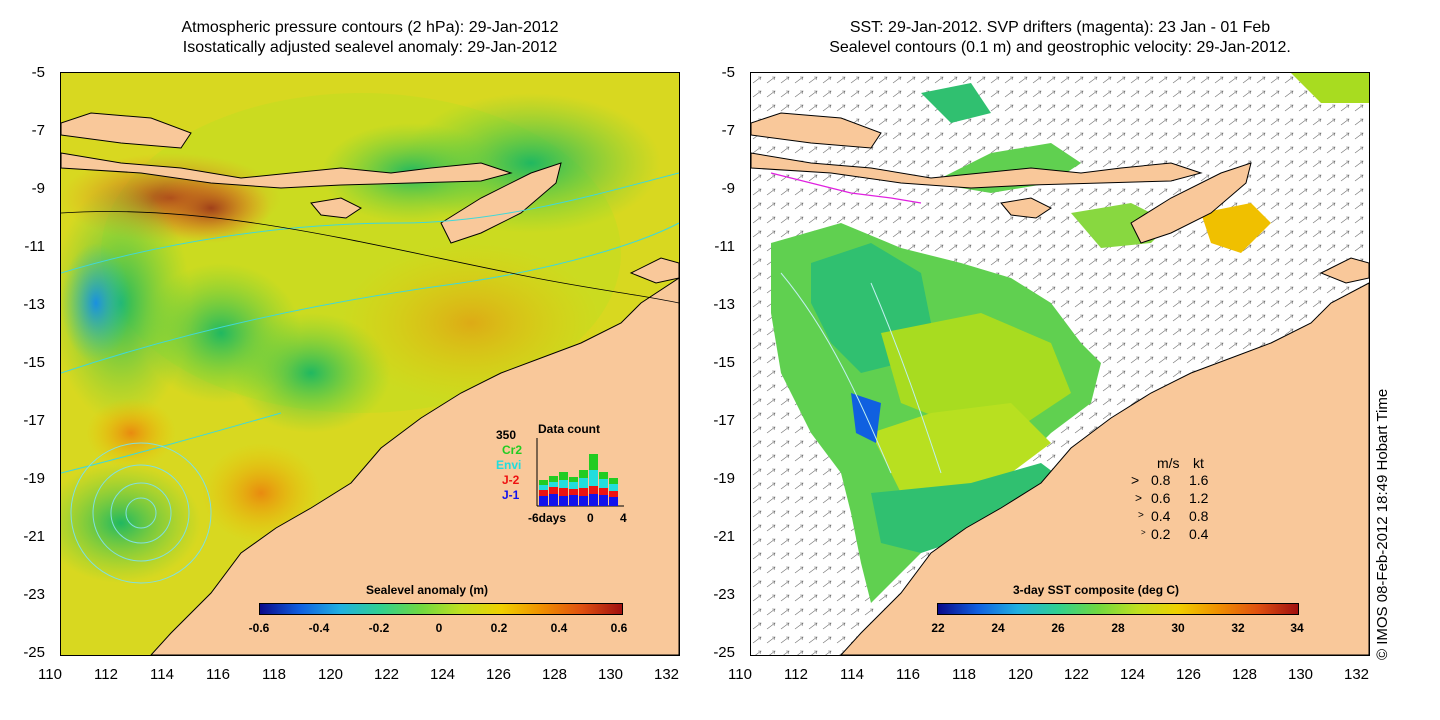 The image size is (1440, 720). I want to click on velocity-legend-kt: 0.4, so click(1199, 534).